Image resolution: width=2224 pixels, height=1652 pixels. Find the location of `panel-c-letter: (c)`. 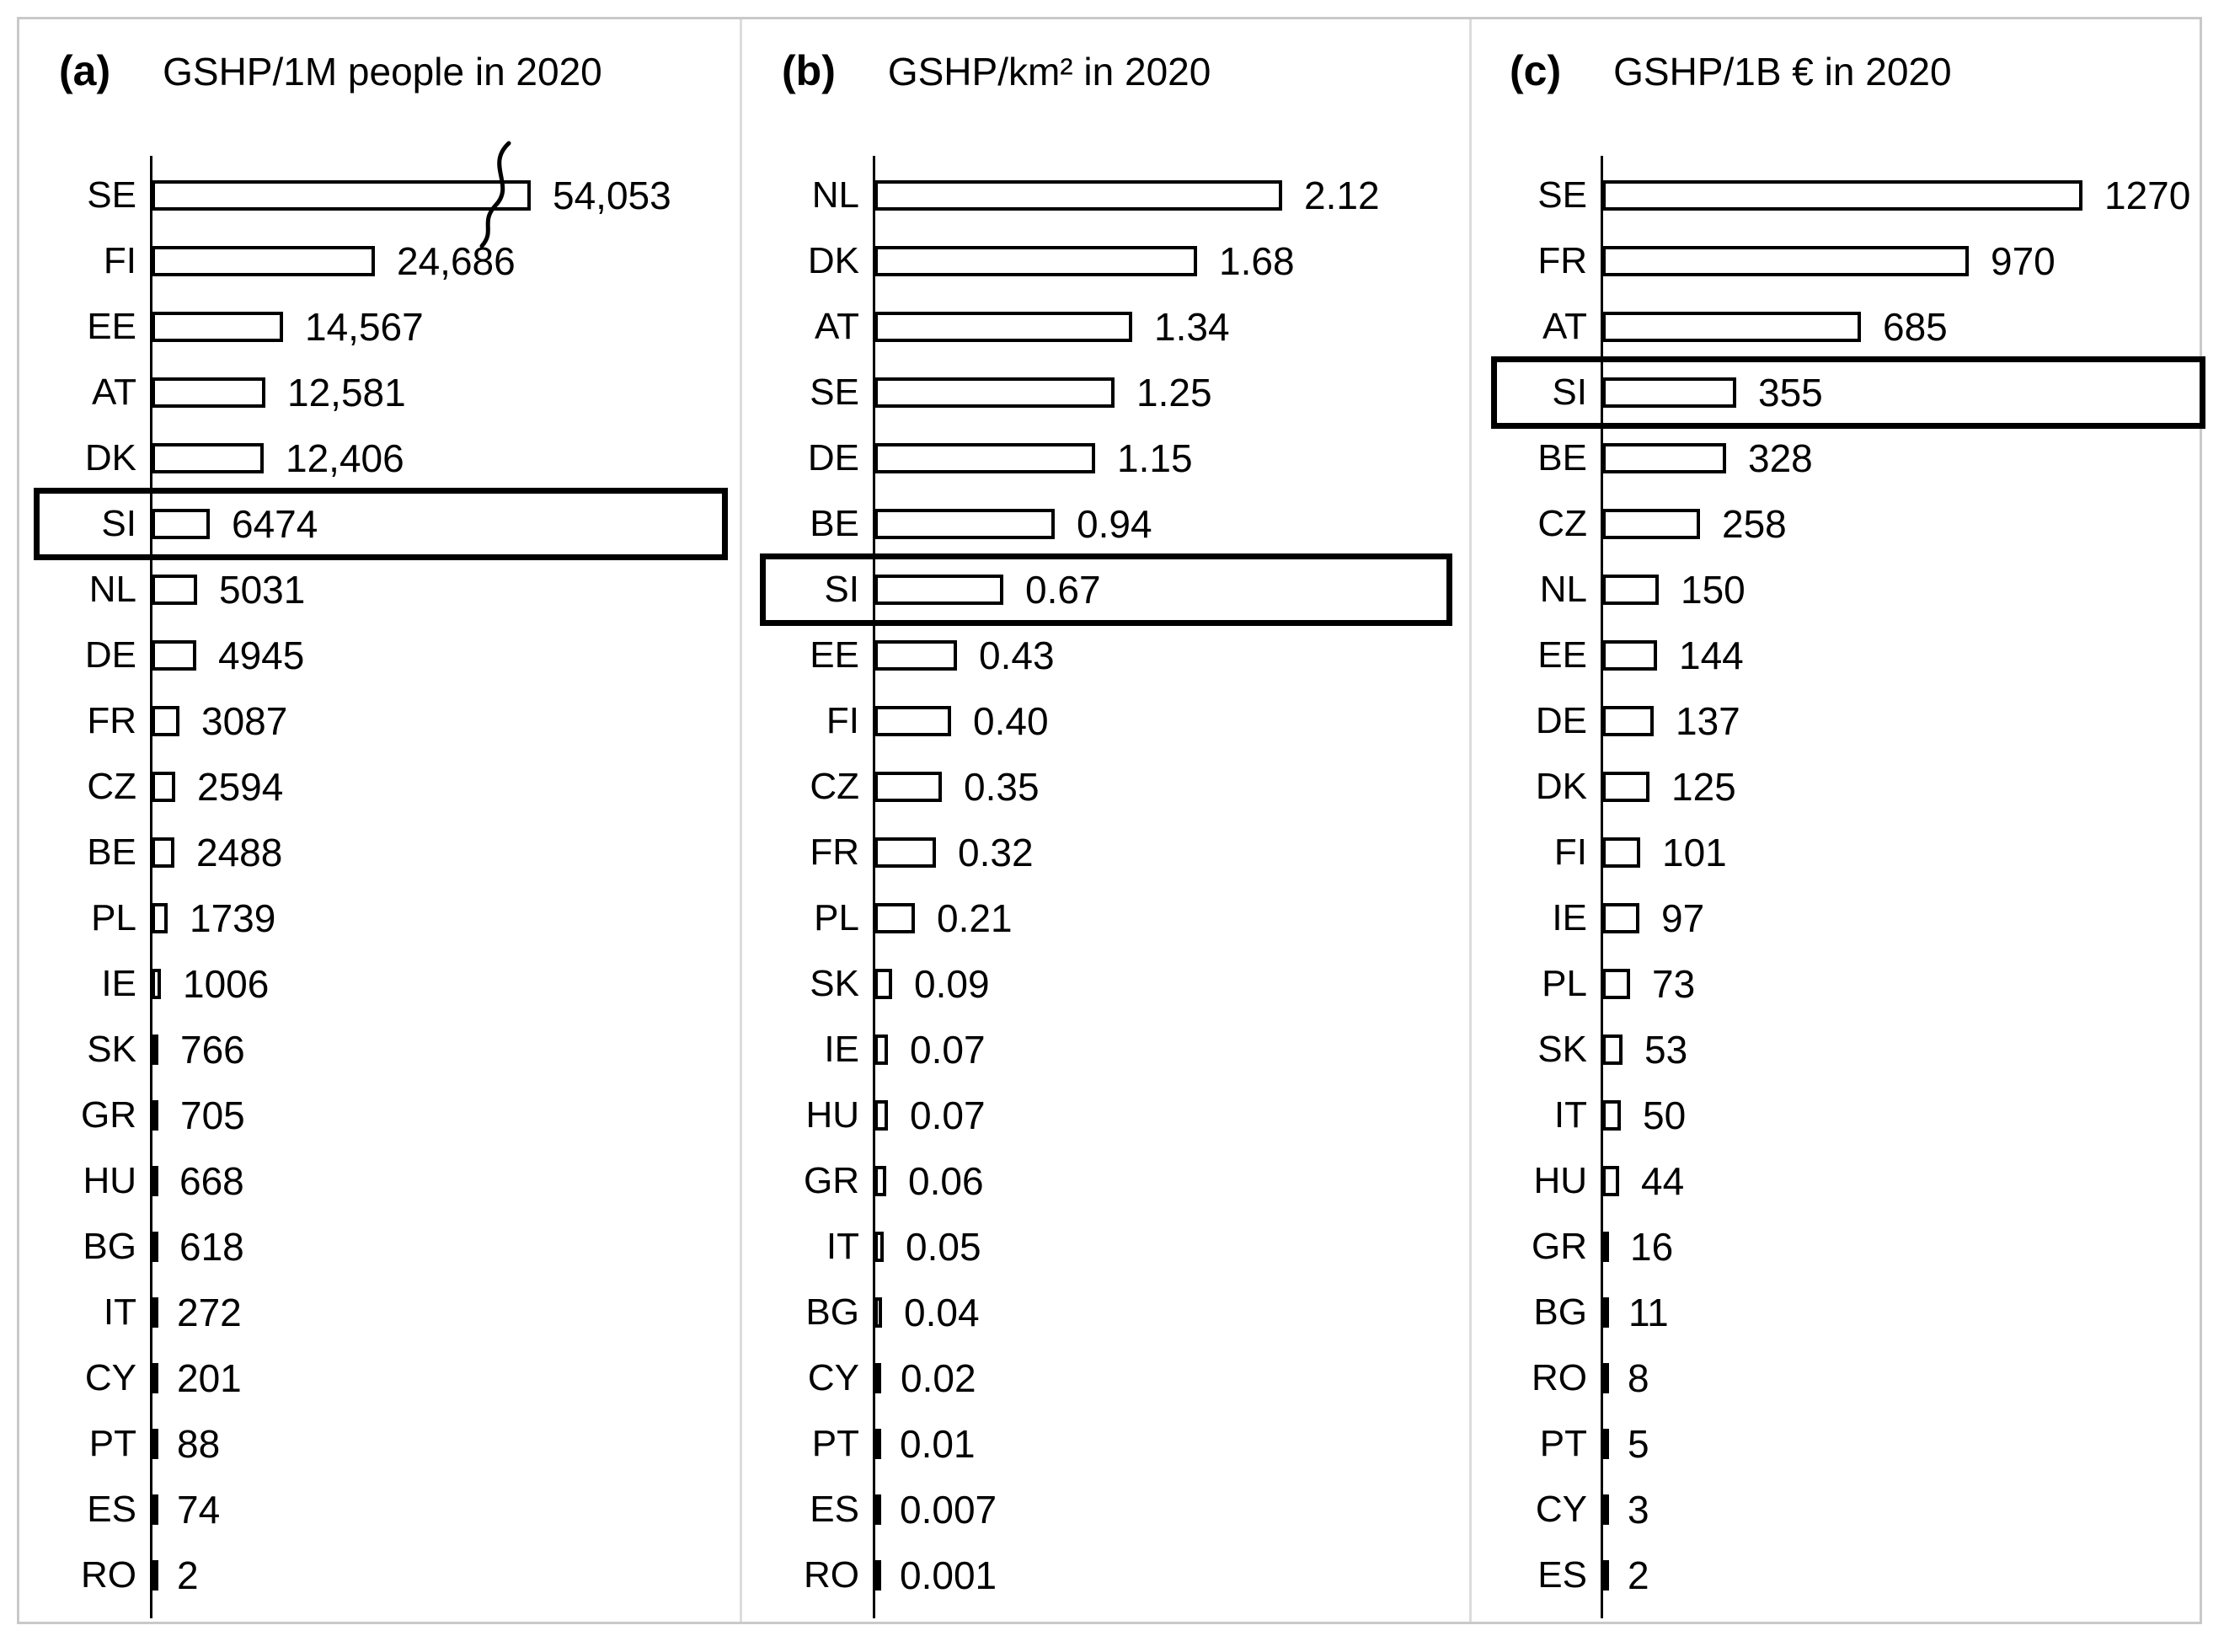

panel-c-letter: (c) is located at coordinates (1536, 70).